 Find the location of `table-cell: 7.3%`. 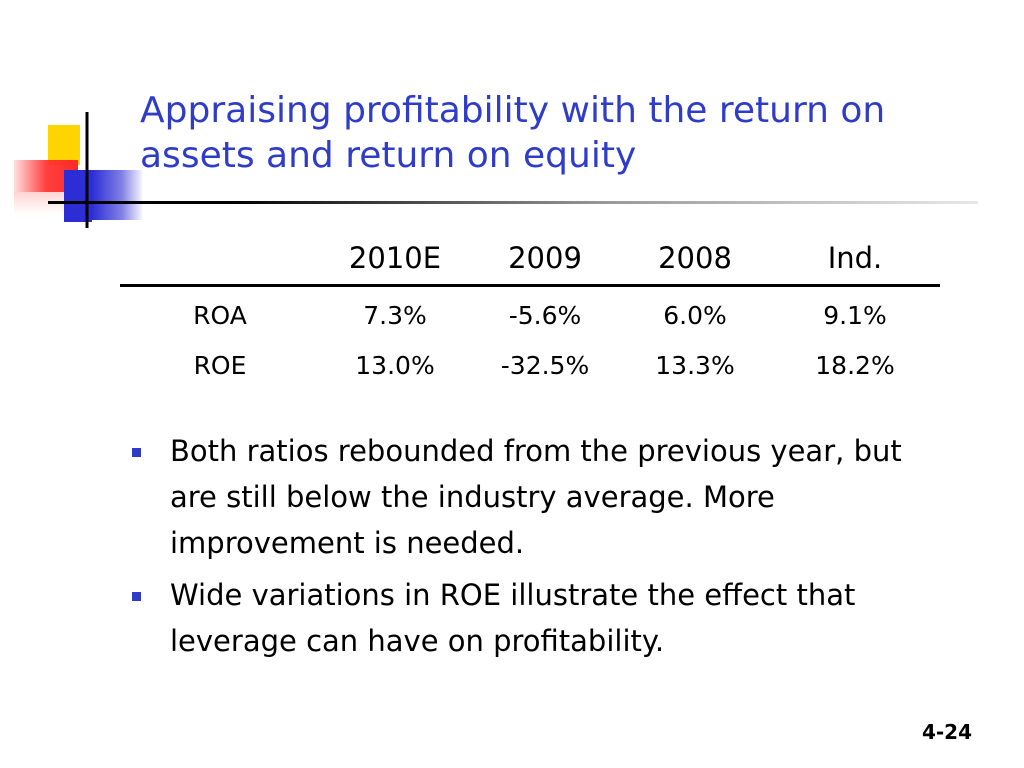

table-cell: 7.3% is located at coordinates (395, 315).